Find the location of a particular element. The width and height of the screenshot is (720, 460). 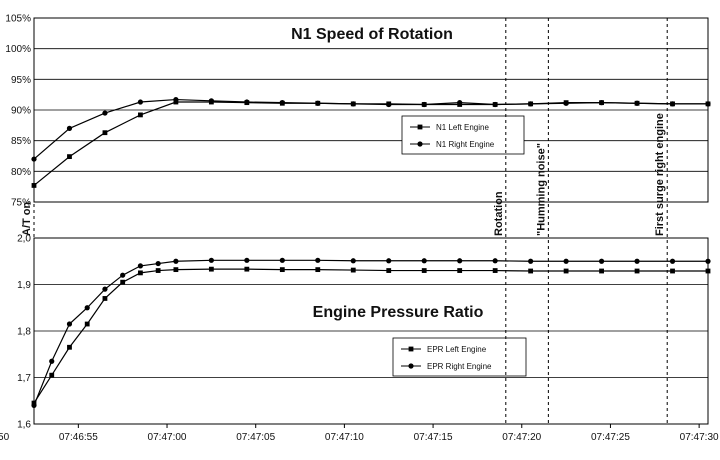

legend-label: EPR Right Engine is located at coordinates (459, 366).